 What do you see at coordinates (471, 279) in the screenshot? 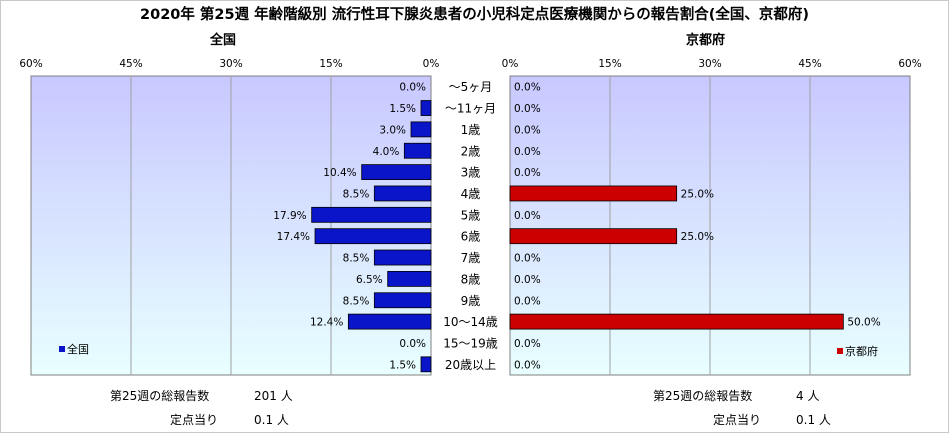
I see `category-label: 8歳` at bounding box center [471, 279].